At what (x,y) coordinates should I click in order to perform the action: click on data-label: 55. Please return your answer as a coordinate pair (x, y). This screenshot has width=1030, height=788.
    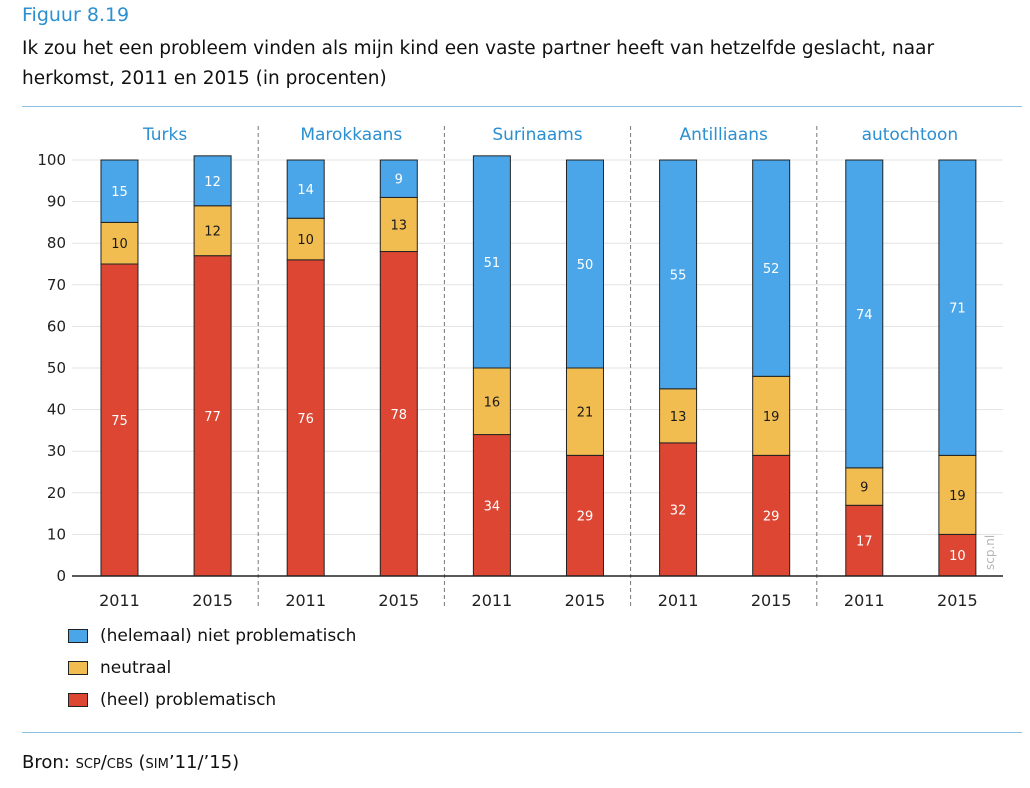
    Looking at the image, I should click on (678, 275).